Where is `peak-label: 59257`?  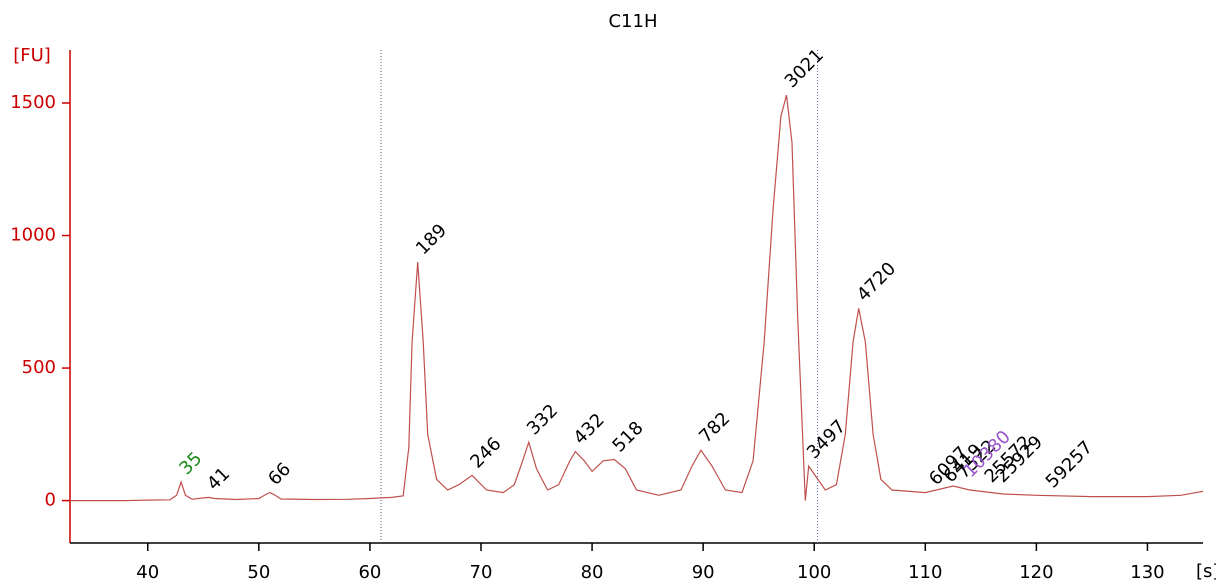 peak-label: 59257 is located at coordinates (1069, 464).